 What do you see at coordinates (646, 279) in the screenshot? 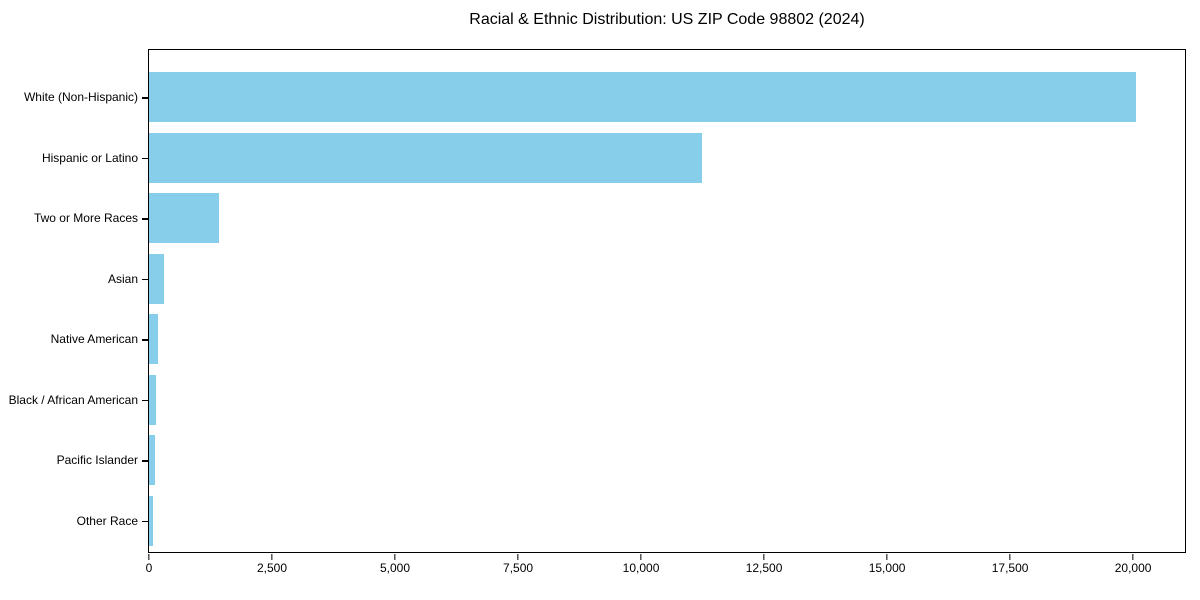
I see `chart-row: Asian` at bounding box center [646, 279].